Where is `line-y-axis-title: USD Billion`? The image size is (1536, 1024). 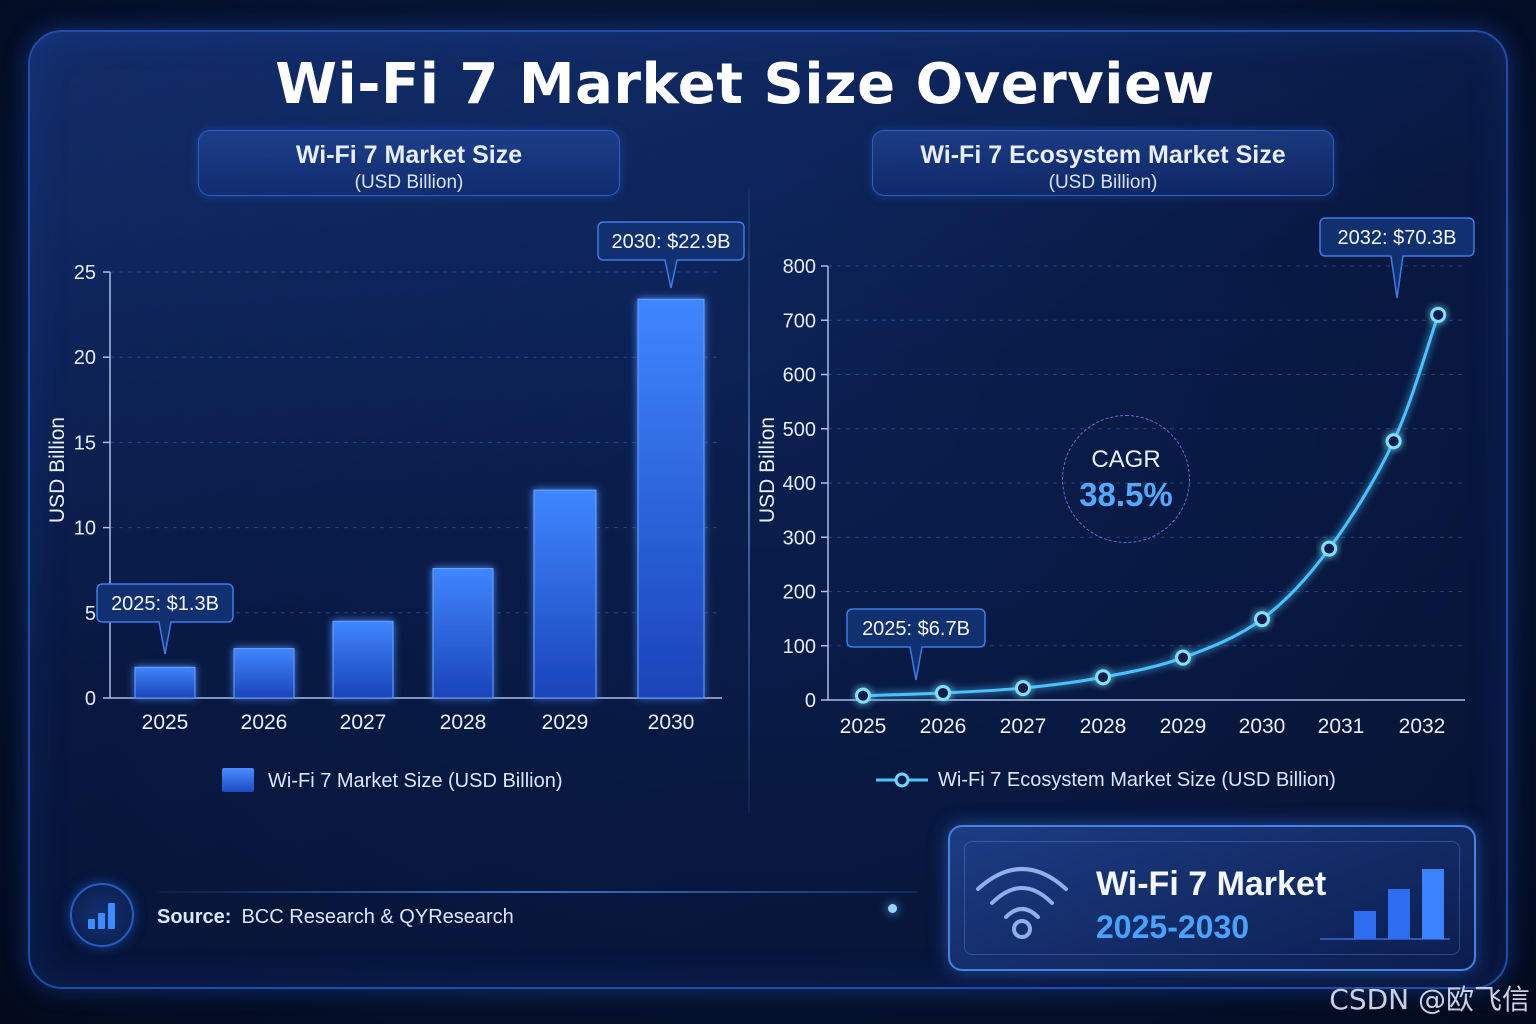
line-y-axis-title: USD Billion is located at coordinates (767, 470).